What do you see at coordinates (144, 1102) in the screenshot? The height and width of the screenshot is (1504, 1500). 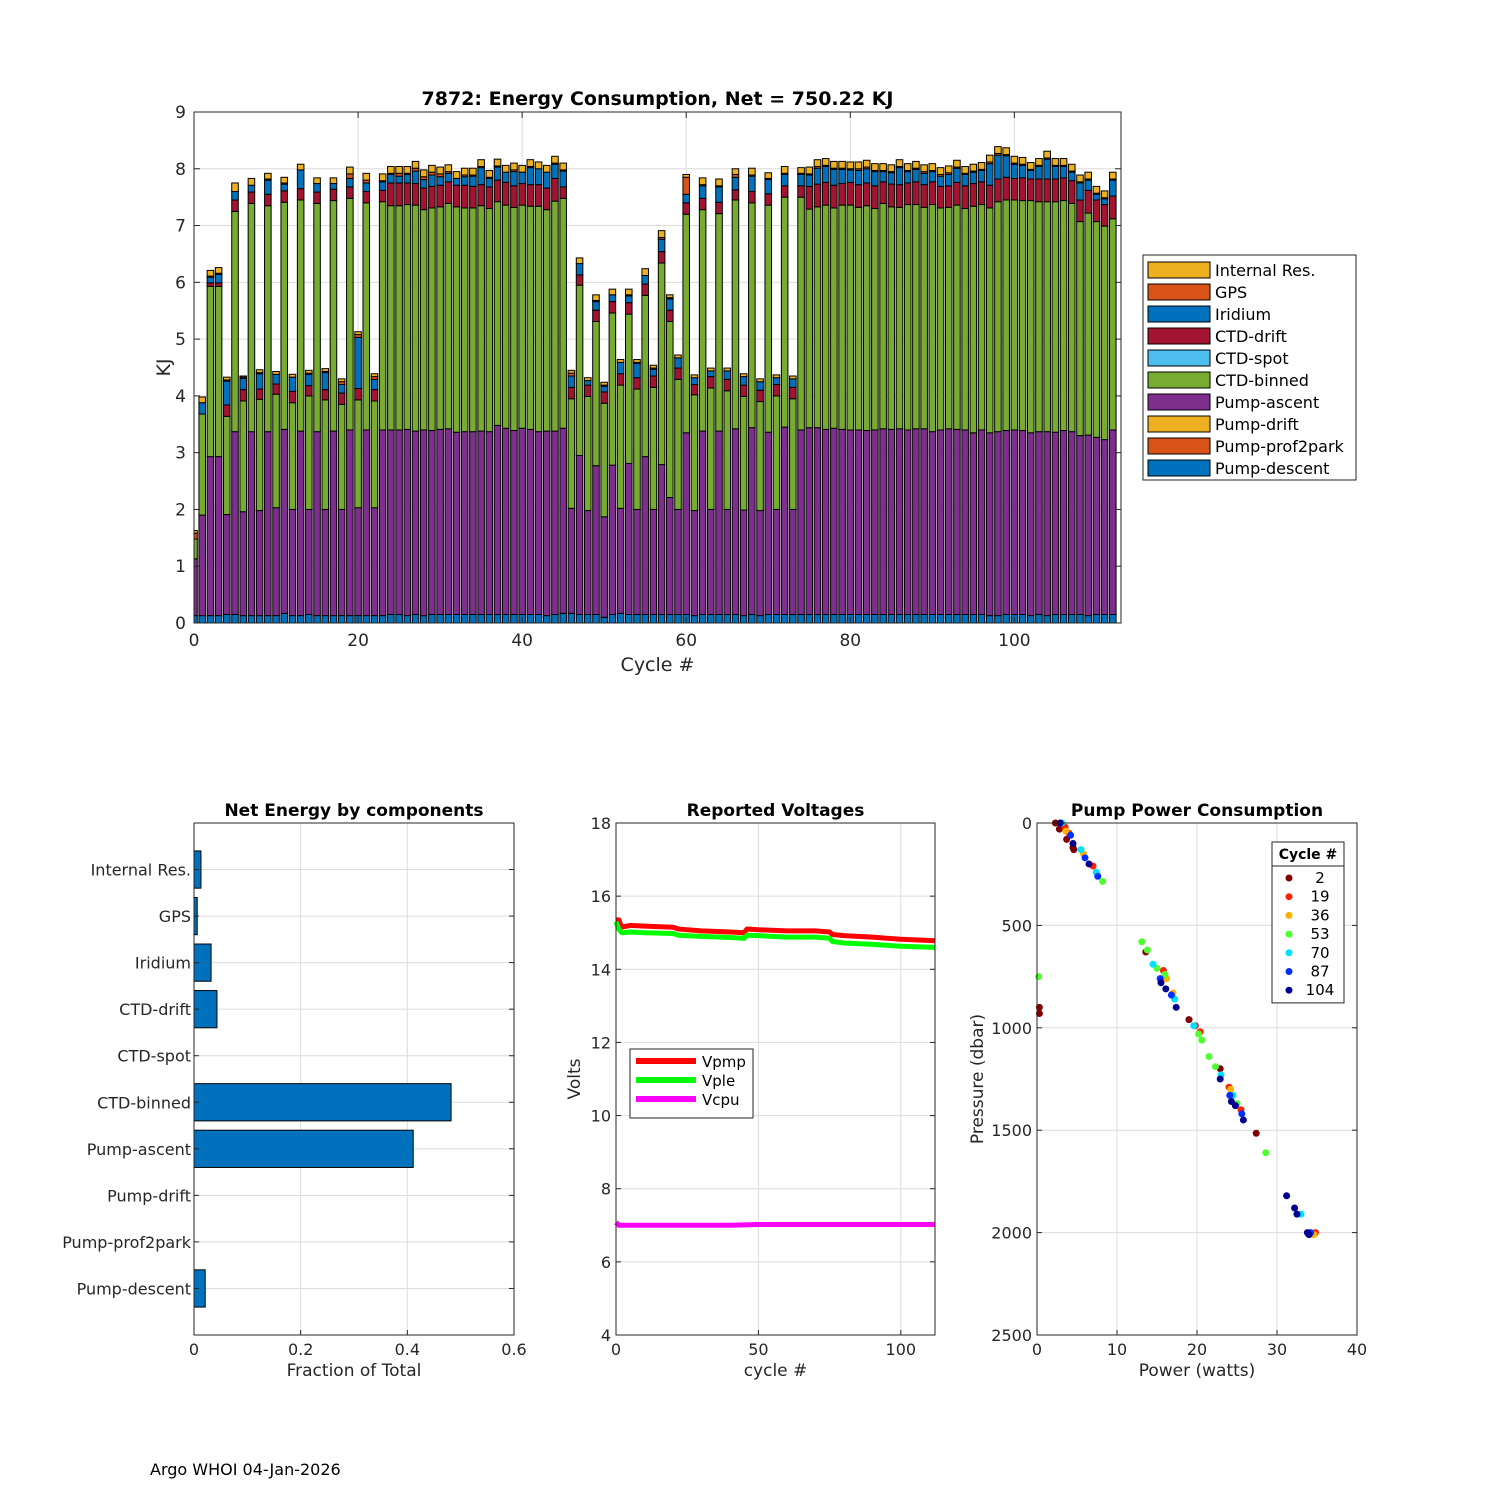 I see `components-category-label: CTD-binned` at bounding box center [144, 1102].